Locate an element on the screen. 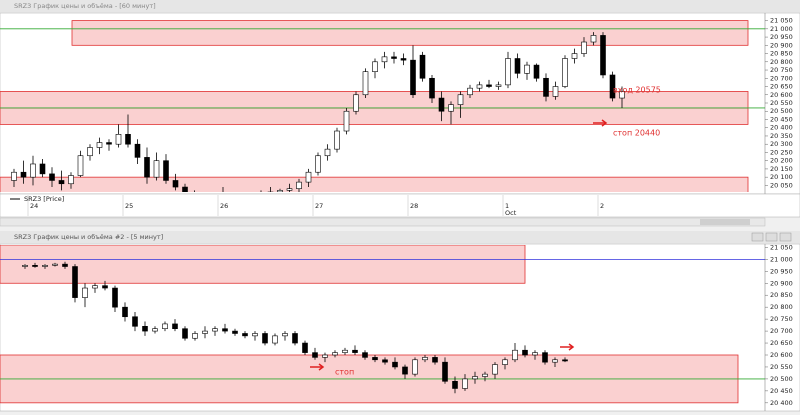  y-tick-label: 20 200 is located at coordinates (781, 161).